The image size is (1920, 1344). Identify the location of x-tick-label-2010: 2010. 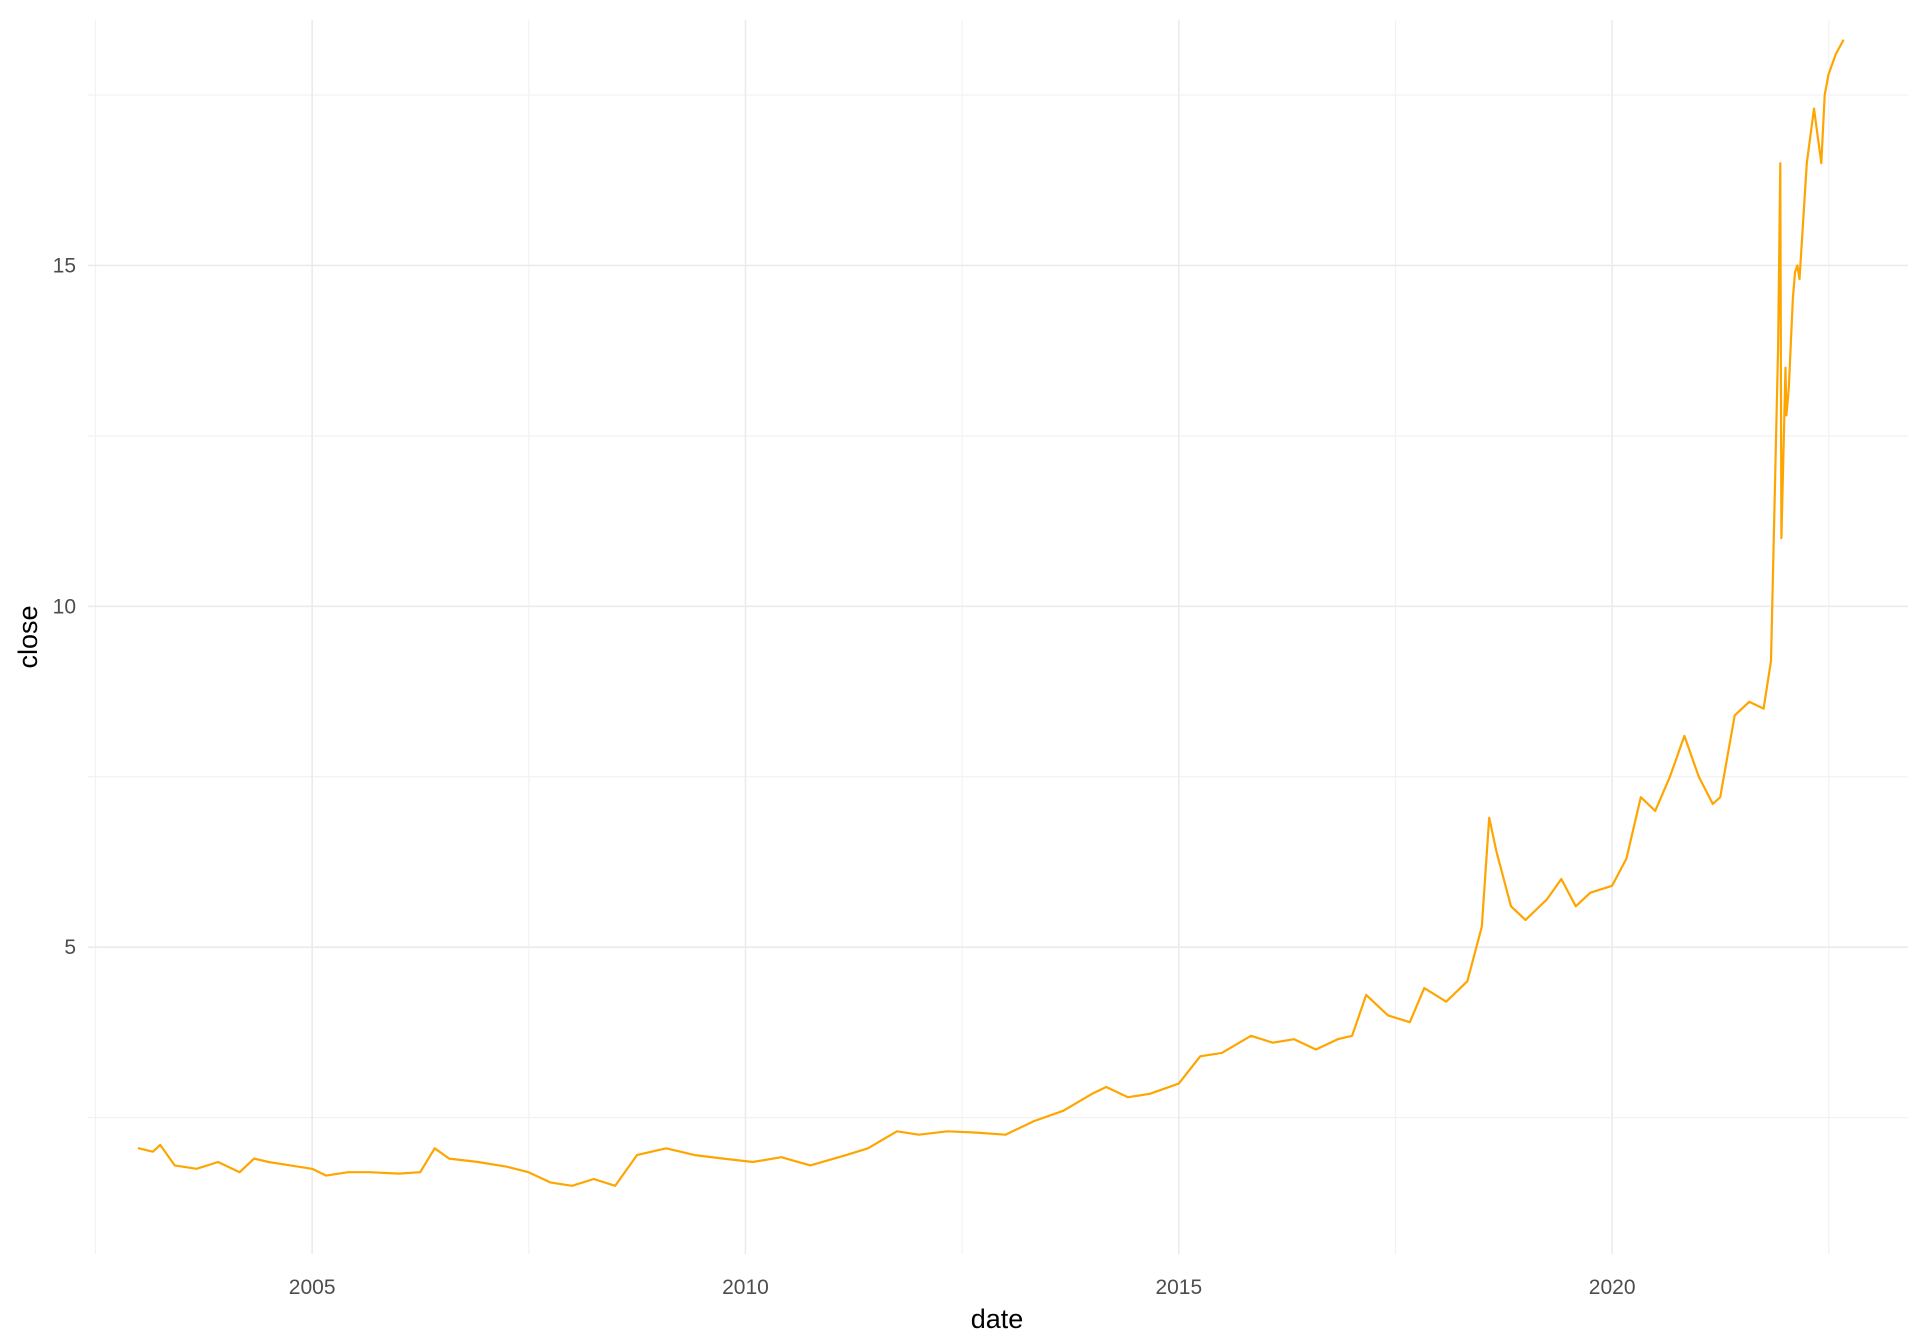
(745, 1287).